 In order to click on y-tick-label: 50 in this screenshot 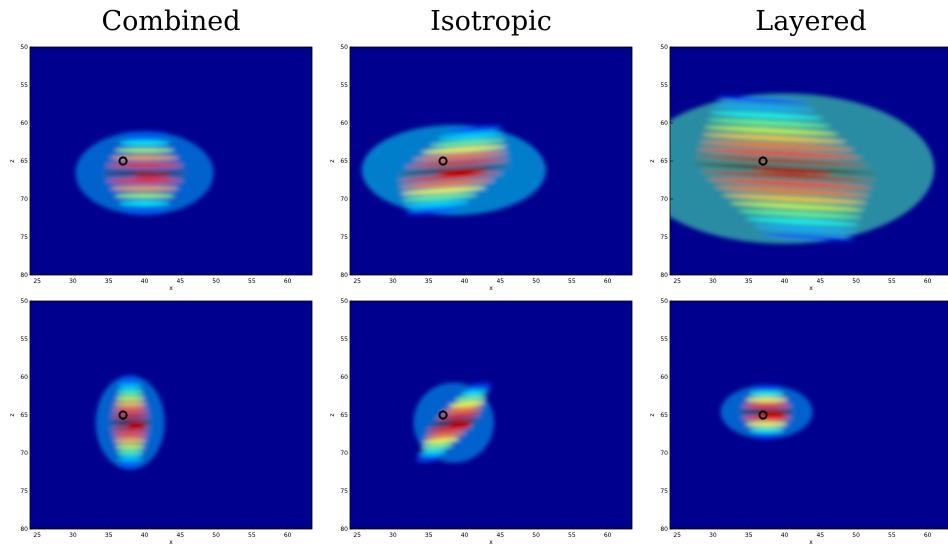, I will do `click(664, 47)`.